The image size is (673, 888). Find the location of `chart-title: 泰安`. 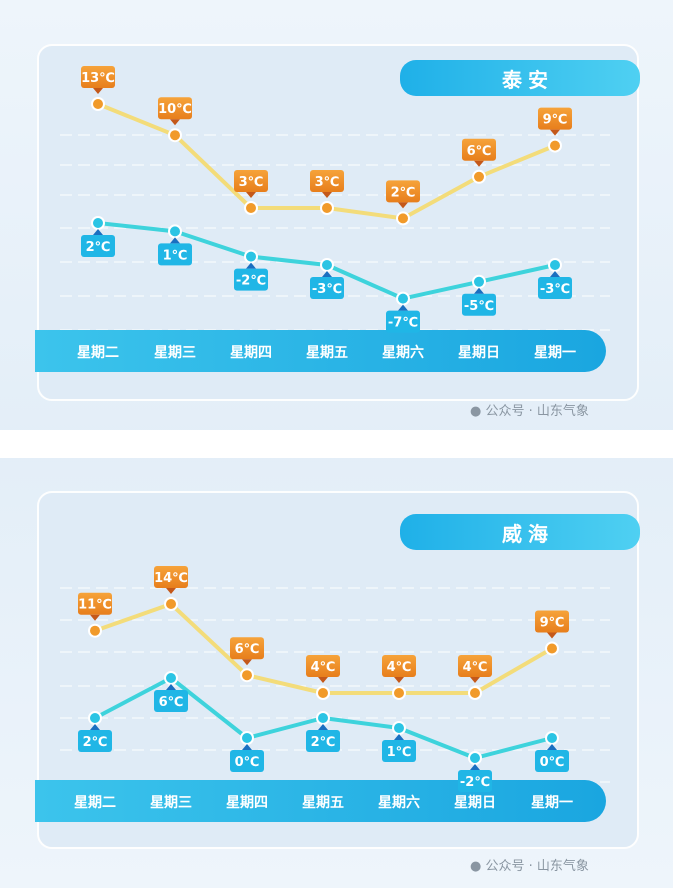

chart-title: 泰安 is located at coordinates (527, 80).